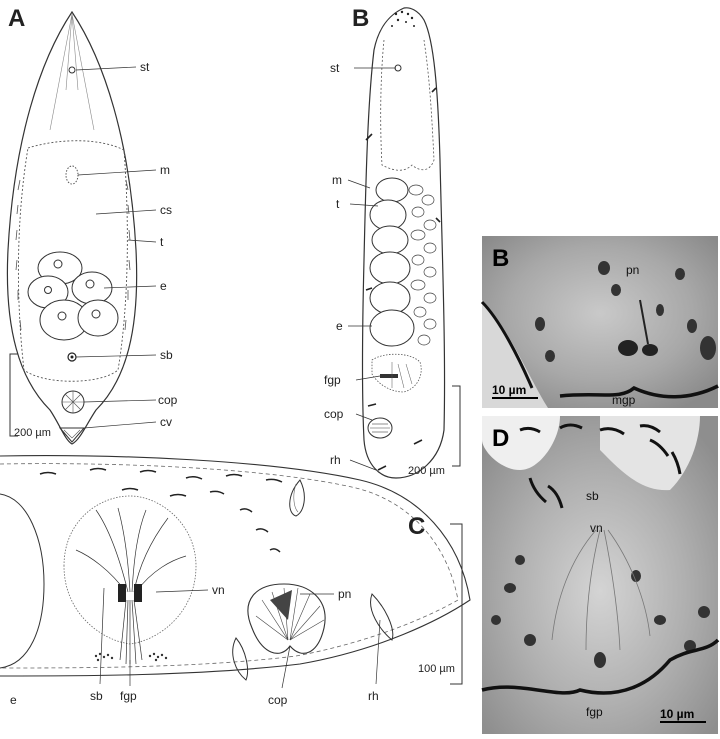 The width and height of the screenshot is (720, 739). What do you see at coordinates (278, 700) in the screenshot?
I see `label-c-cop: cop` at bounding box center [278, 700].